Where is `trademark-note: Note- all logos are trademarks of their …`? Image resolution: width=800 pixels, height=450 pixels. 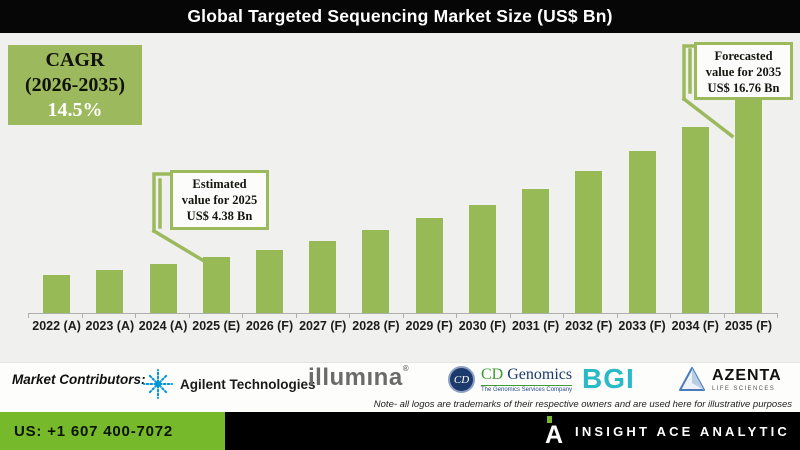 trademark-note: Note- all logos are trademarks of their … is located at coordinates (582, 404).